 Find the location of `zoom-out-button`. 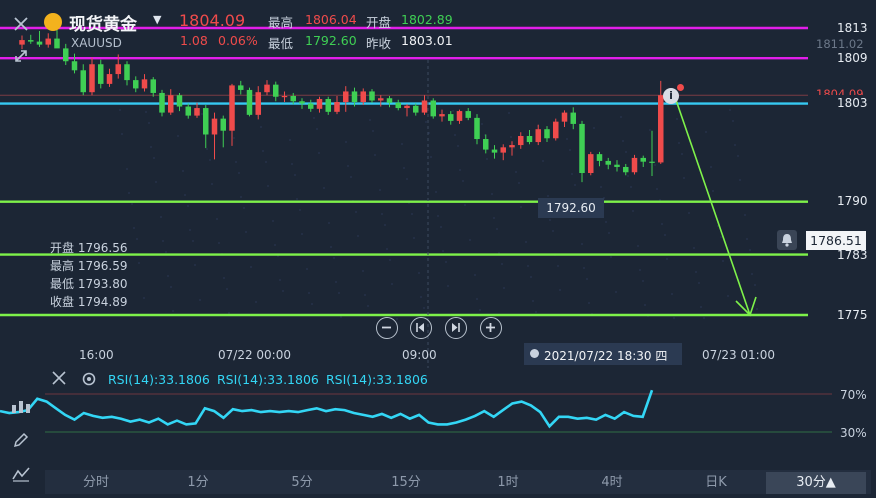

zoom-out-button is located at coordinates (387, 328).